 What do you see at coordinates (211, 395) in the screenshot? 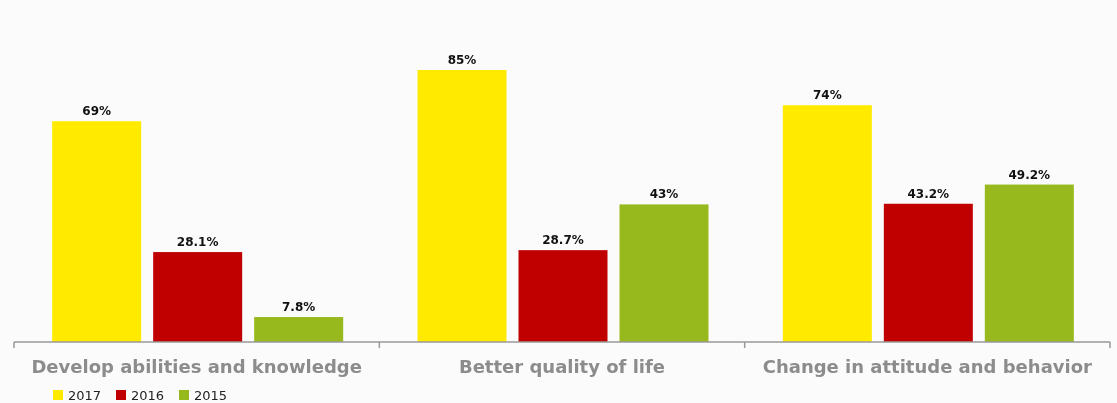
I see `legend-label: 2015` at bounding box center [211, 395].